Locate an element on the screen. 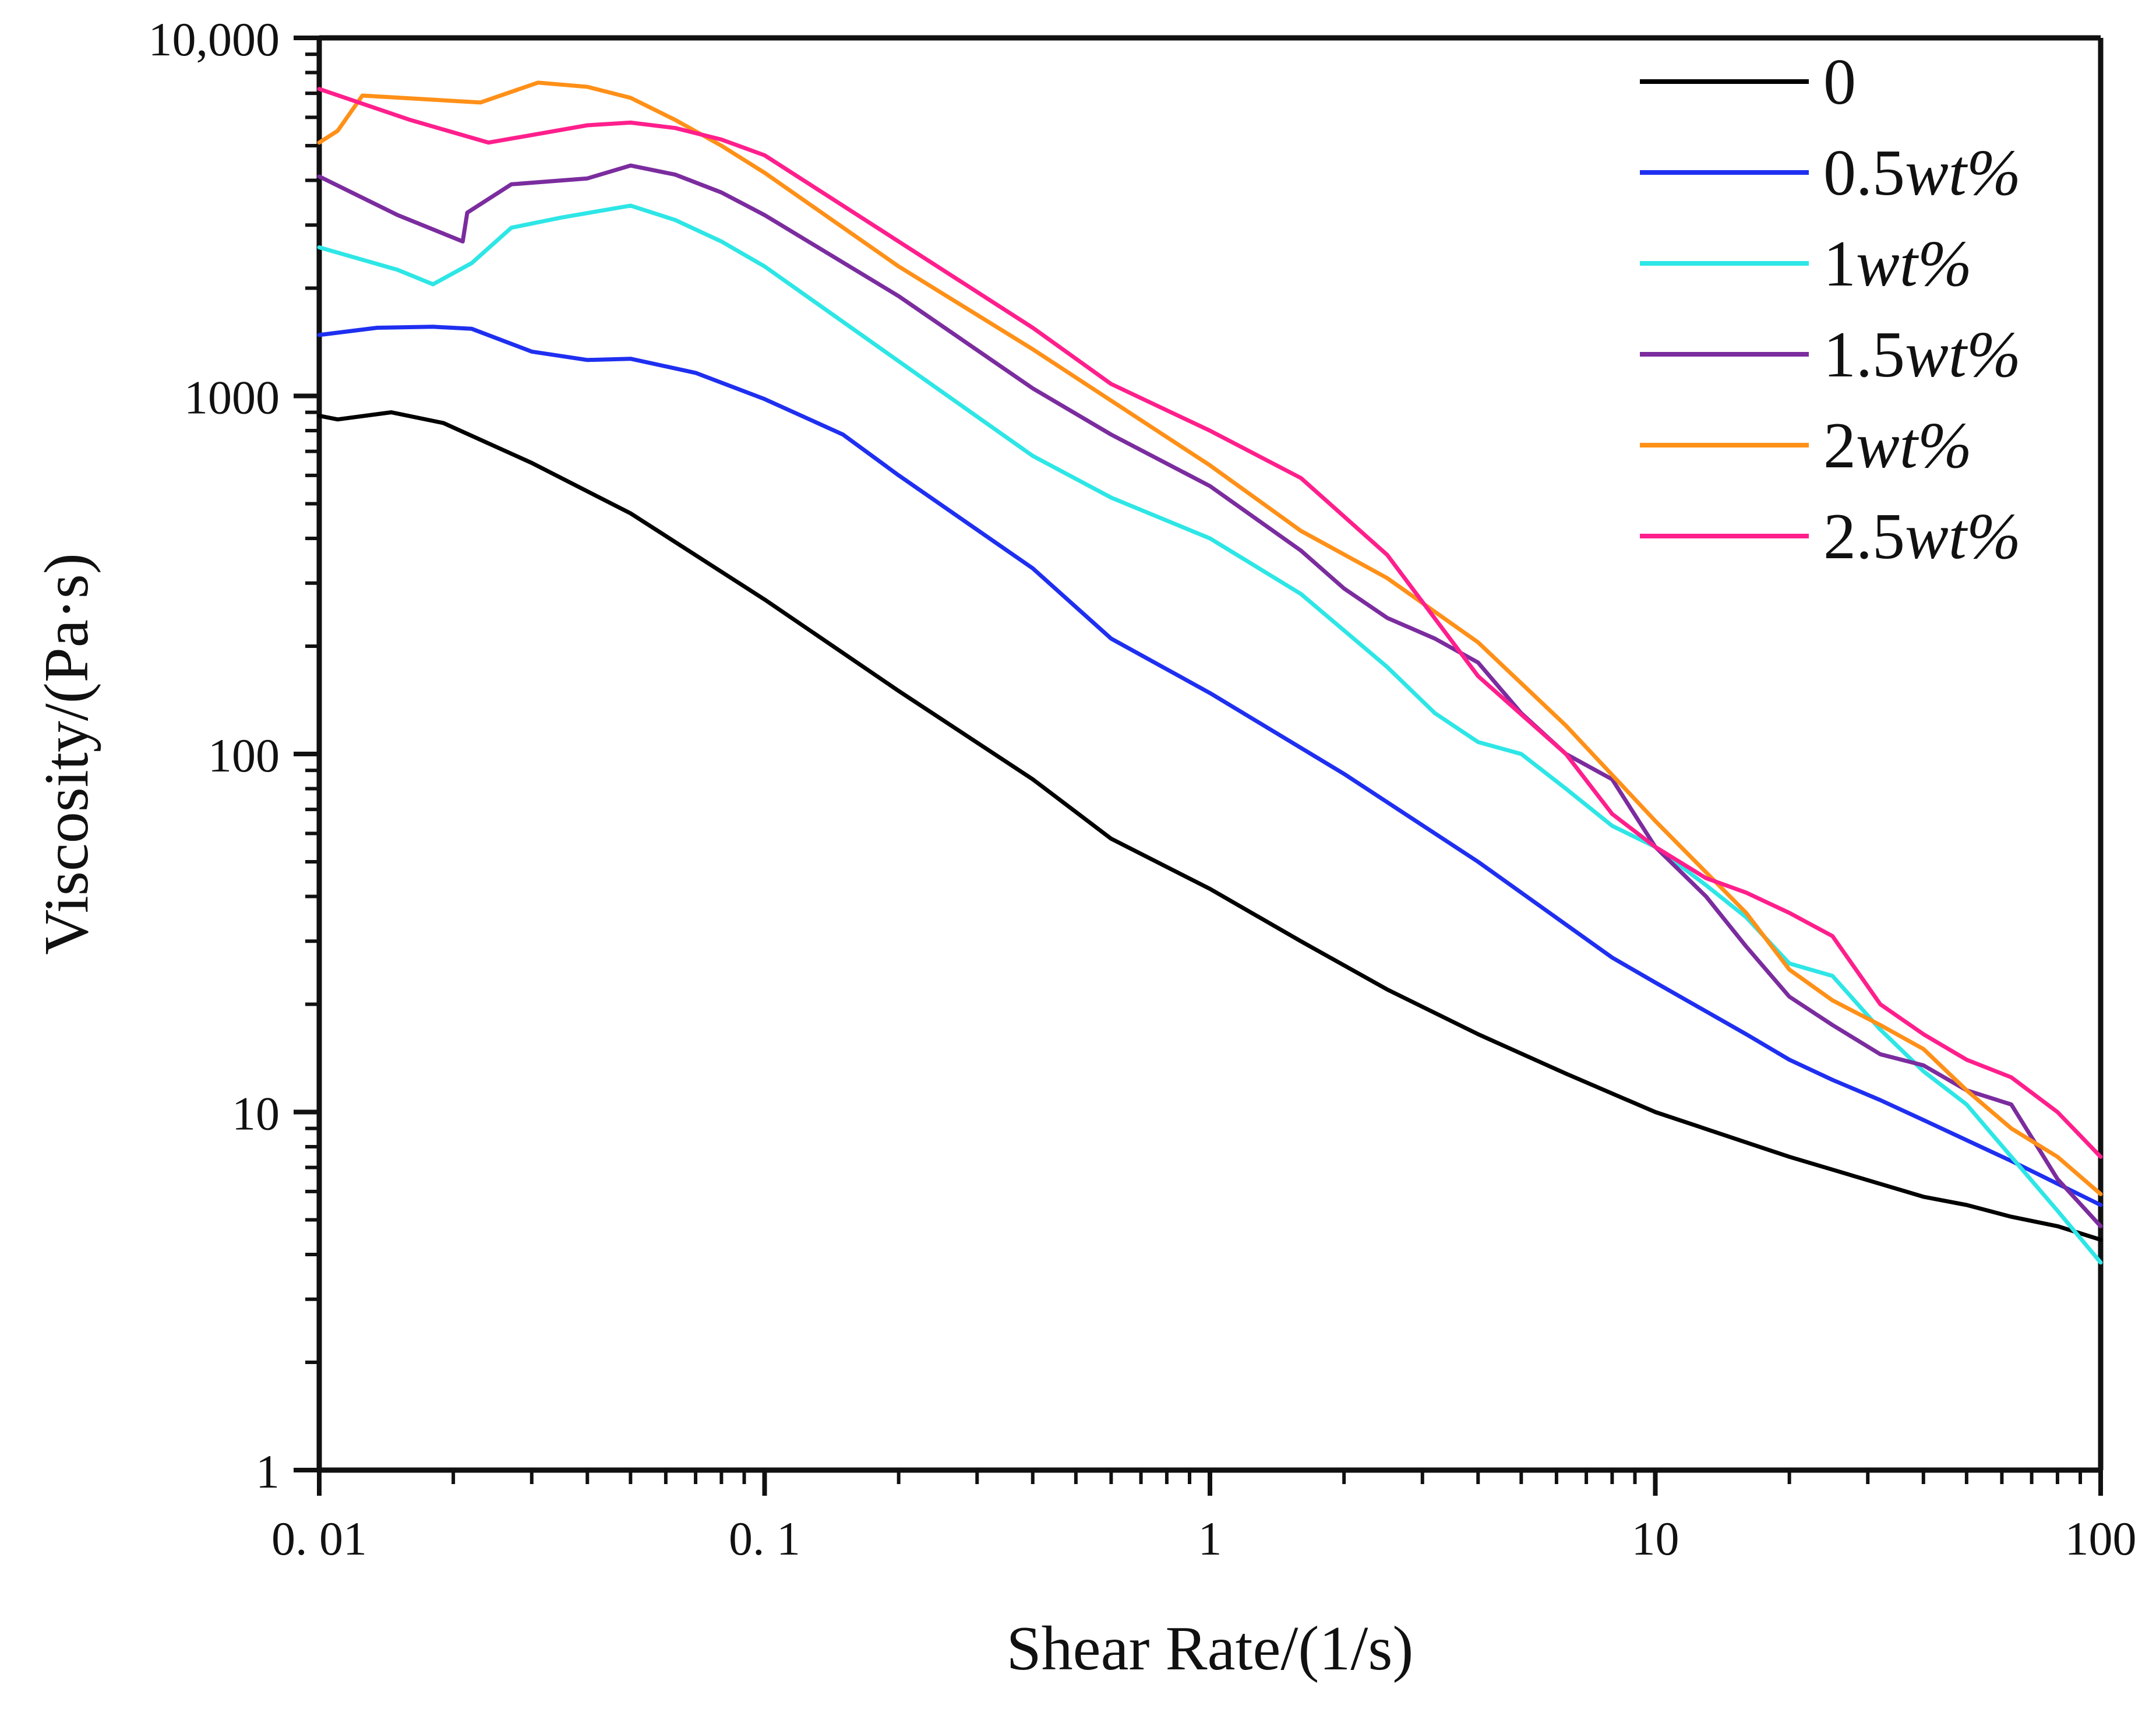  x-tick-label: 0. 1 is located at coordinates (764, 1539).